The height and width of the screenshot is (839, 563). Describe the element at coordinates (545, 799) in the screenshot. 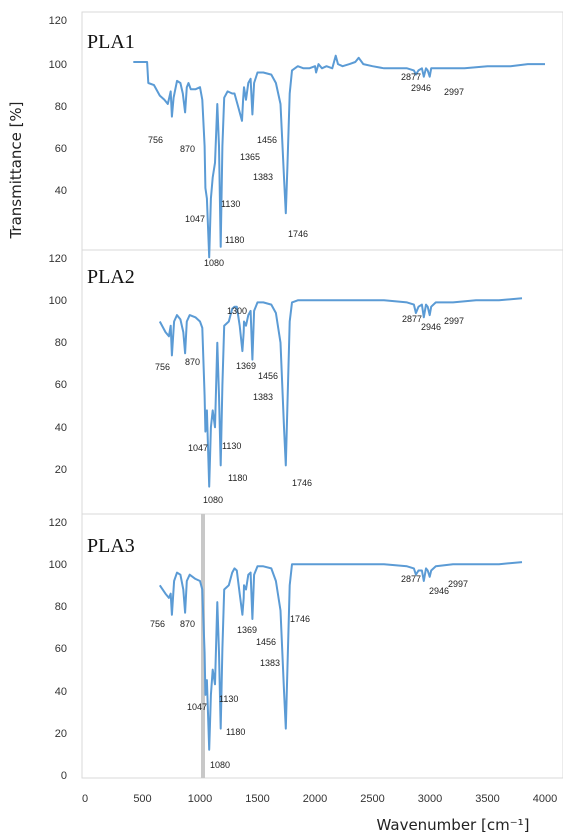

I see `x-tick-label: 4000` at that location.